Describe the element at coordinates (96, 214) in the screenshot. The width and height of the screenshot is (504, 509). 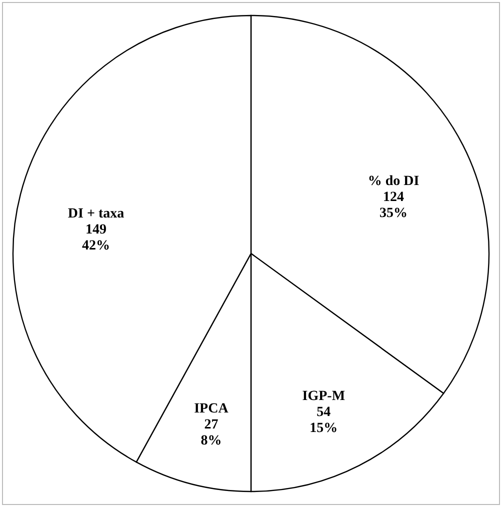
I see `slice-label: DI + taxa` at that location.